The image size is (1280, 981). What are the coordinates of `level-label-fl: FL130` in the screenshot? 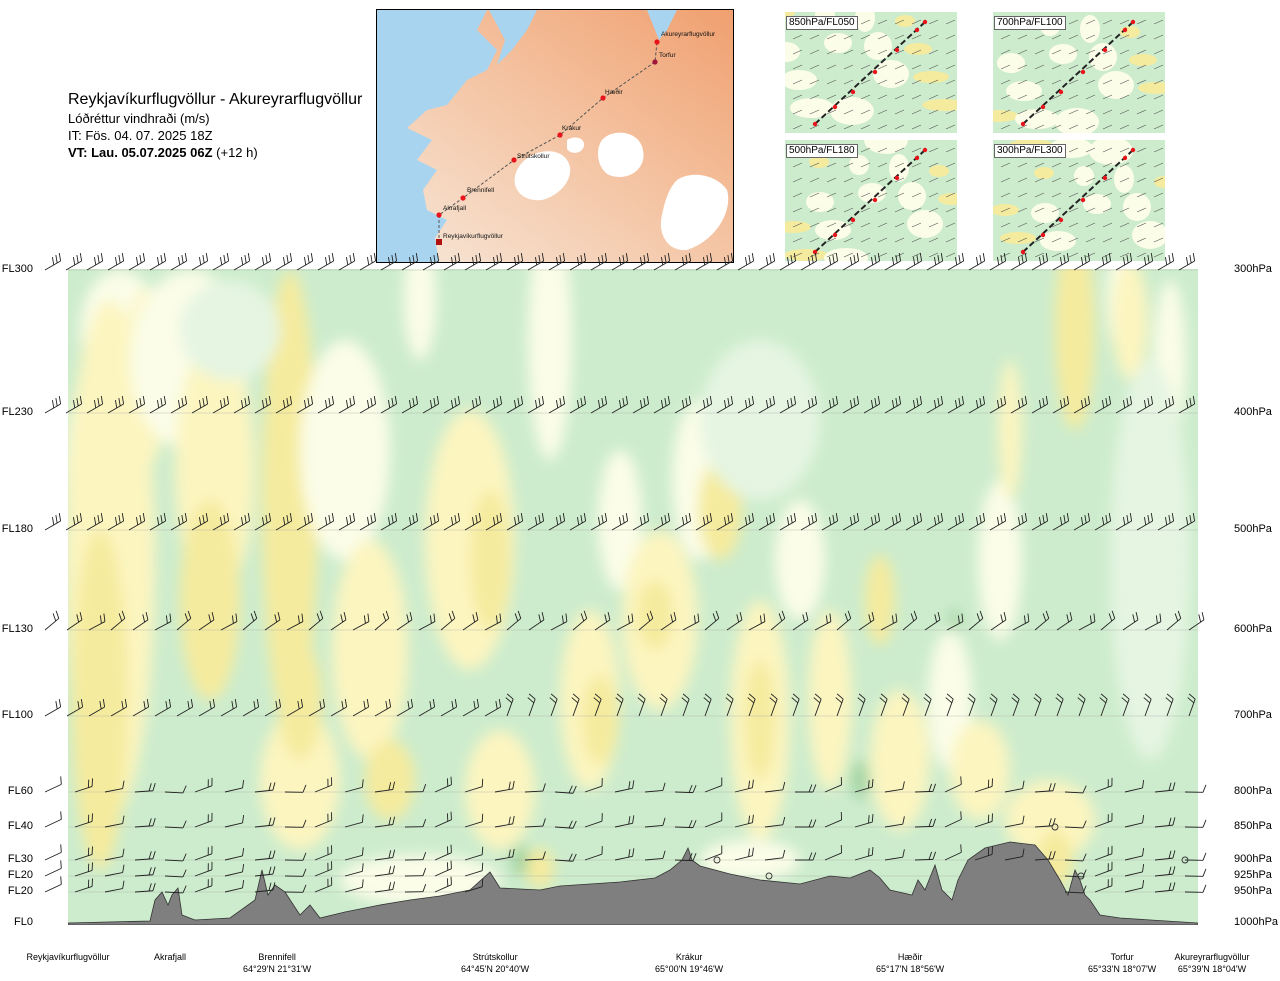 It's located at (17, 629).